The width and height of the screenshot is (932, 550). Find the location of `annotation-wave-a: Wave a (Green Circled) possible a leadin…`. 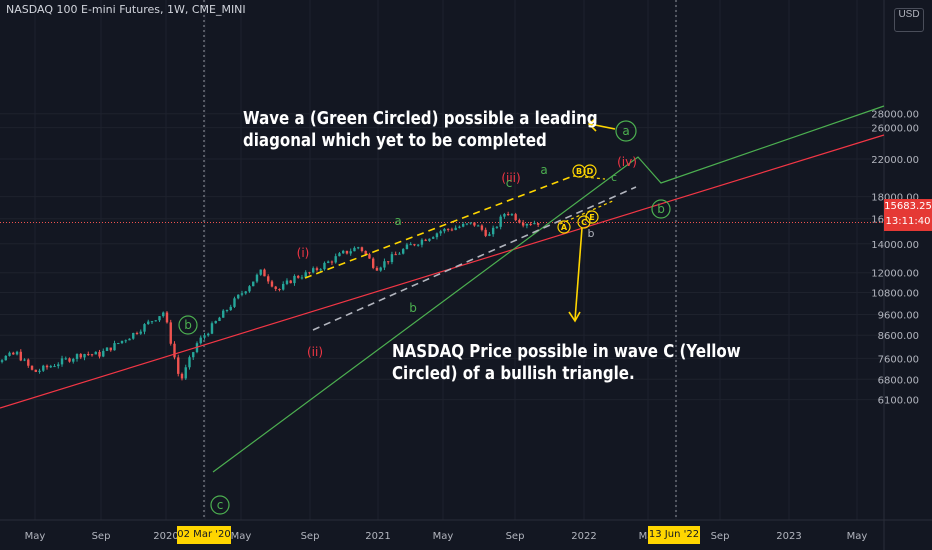

annotation-wave-a: Wave a (Green Circled) possible a leadin… is located at coordinates (420, 130).